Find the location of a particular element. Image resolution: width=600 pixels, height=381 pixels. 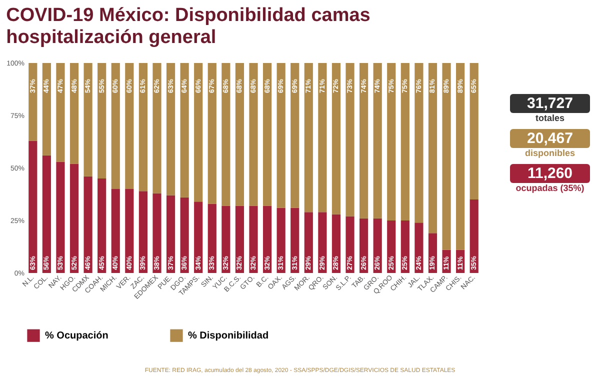

text: 20,467 is located at coordinates (550, 138).